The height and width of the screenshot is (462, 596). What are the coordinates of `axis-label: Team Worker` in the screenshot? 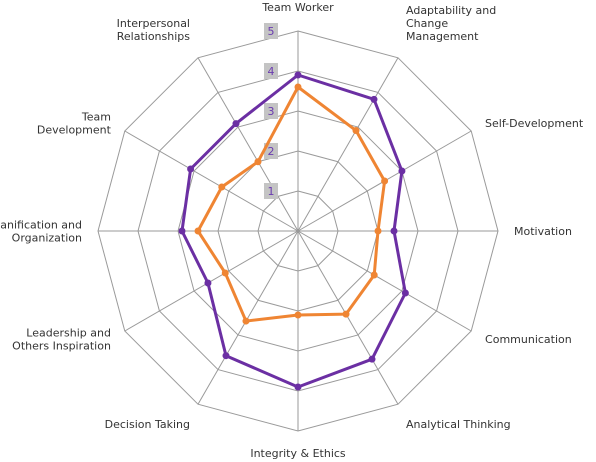 It's located at (297, 7).